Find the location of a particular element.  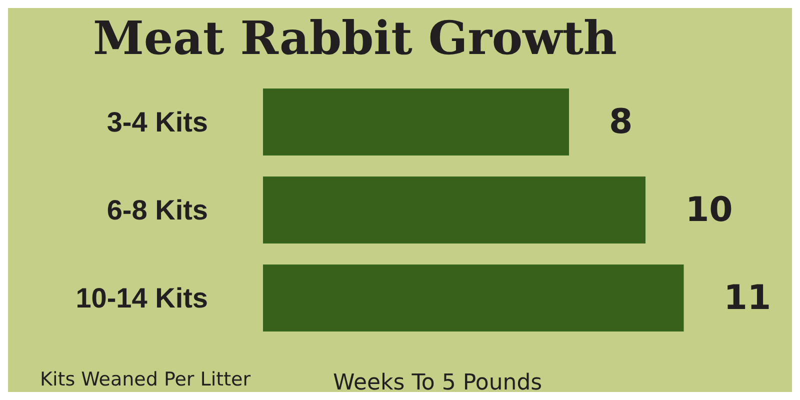

data-label: 8 is located at coordinates (621, 122).